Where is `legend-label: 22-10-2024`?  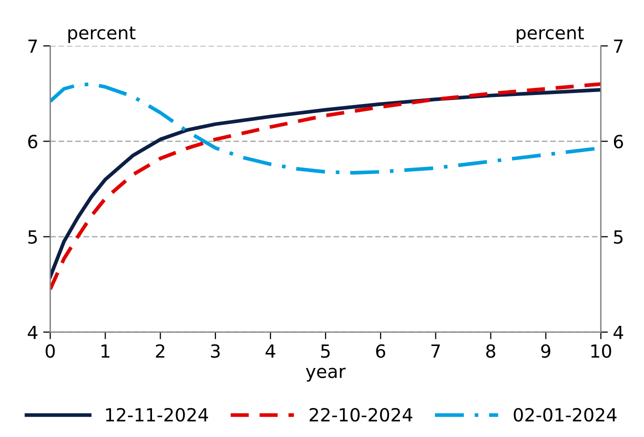
legend-label: 22-10-2024 is located at coordinates (361, 415).